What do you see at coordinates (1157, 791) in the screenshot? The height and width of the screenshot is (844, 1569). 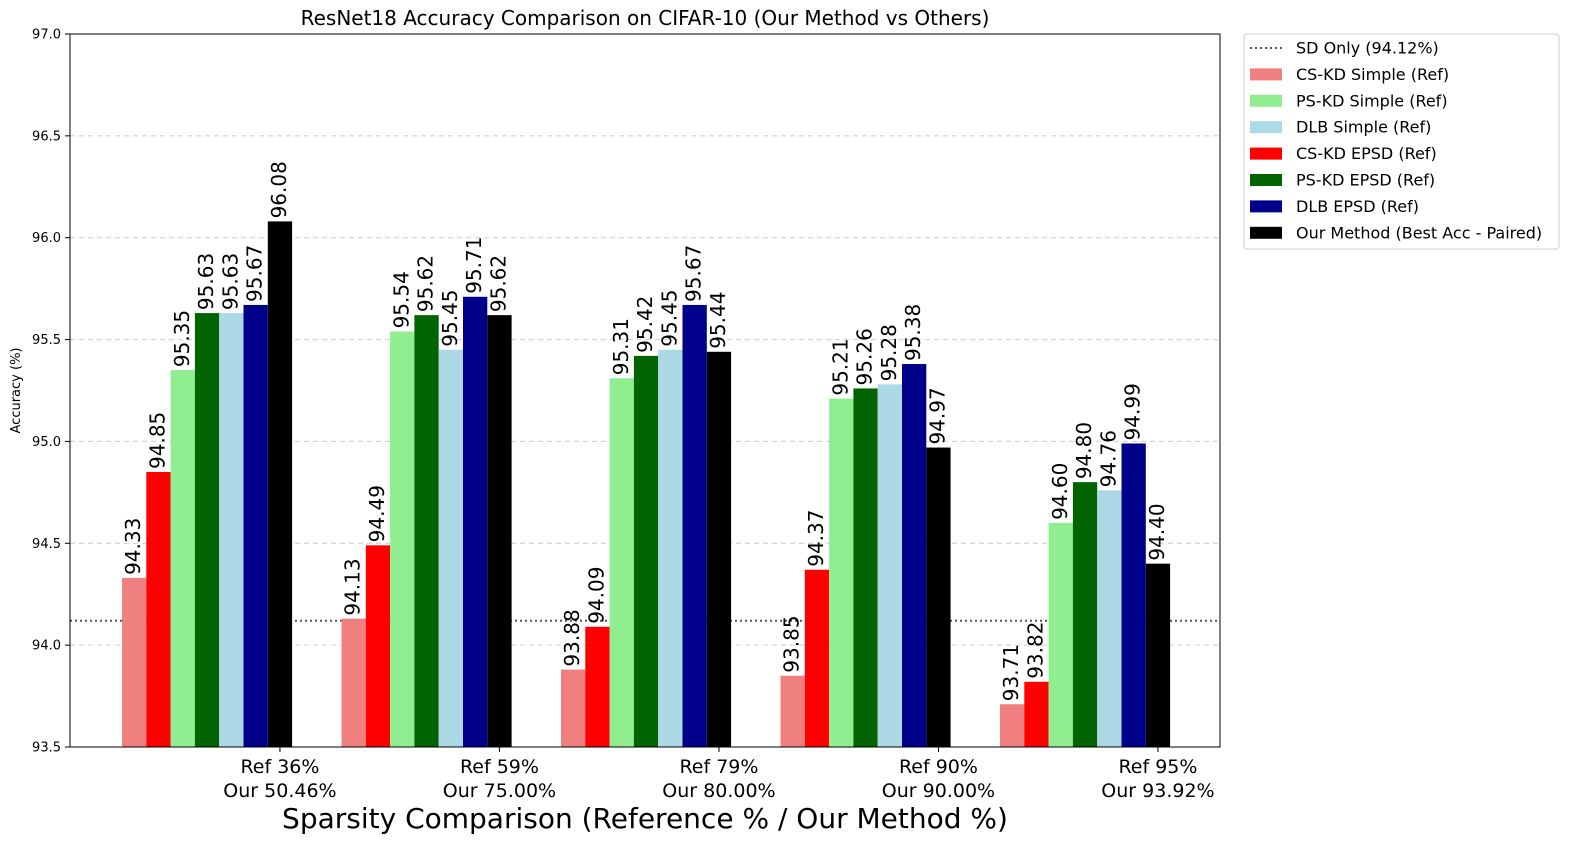 I see `x-tick-label: Our 93.92%` at bounding box center [1157, 791].